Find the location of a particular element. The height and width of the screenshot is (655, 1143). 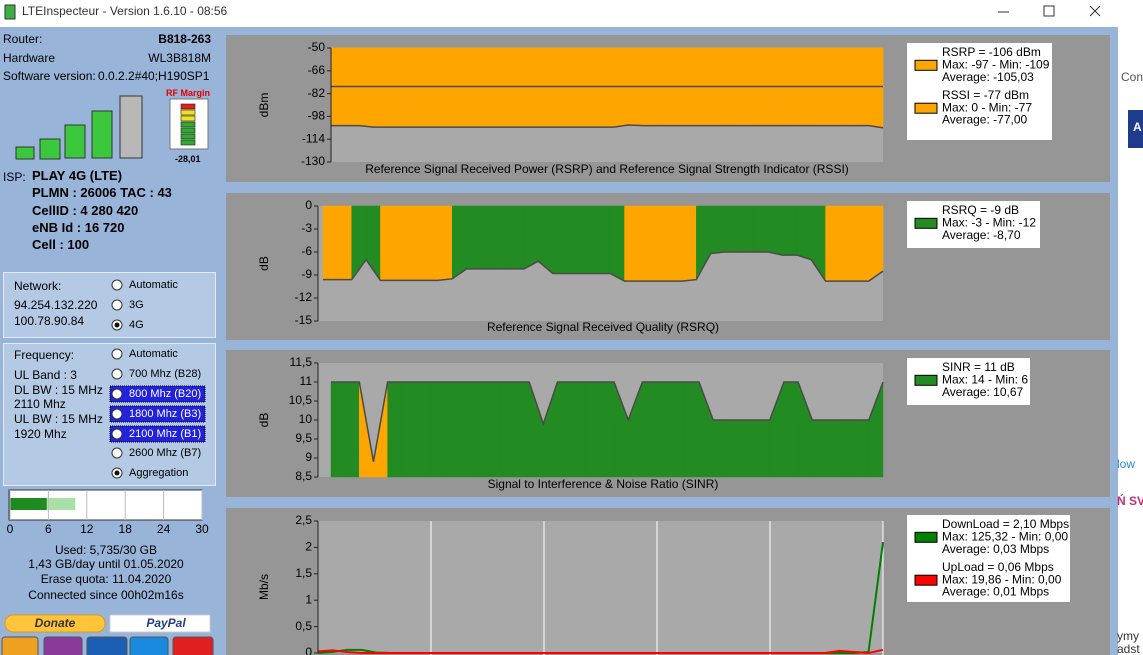

radio-label: 3G is located at coordinates (136, 305).